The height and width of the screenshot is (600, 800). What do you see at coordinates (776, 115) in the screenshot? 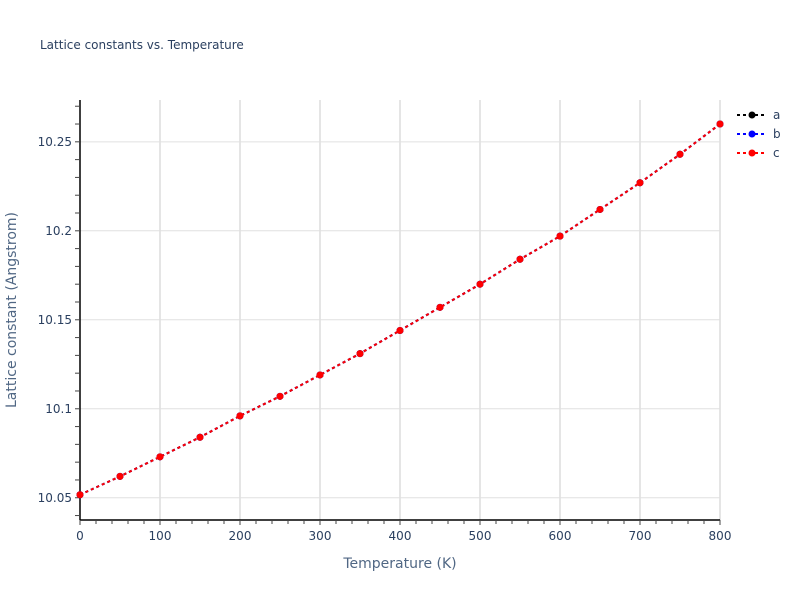
I see `legend-label: a` at bounding box center [776, 115].